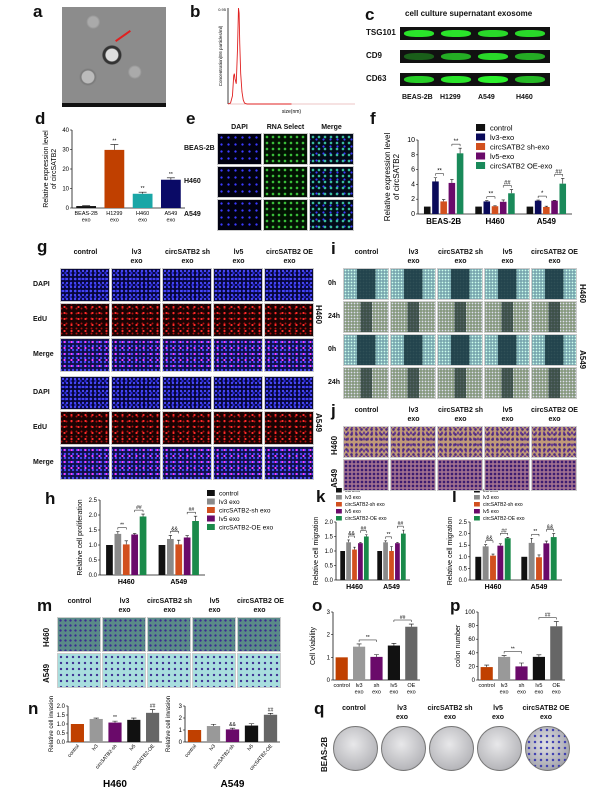 This screenshot has width=609, height=790. I want to click on treatment-label-3: lv5 exo, so click(507, 257).